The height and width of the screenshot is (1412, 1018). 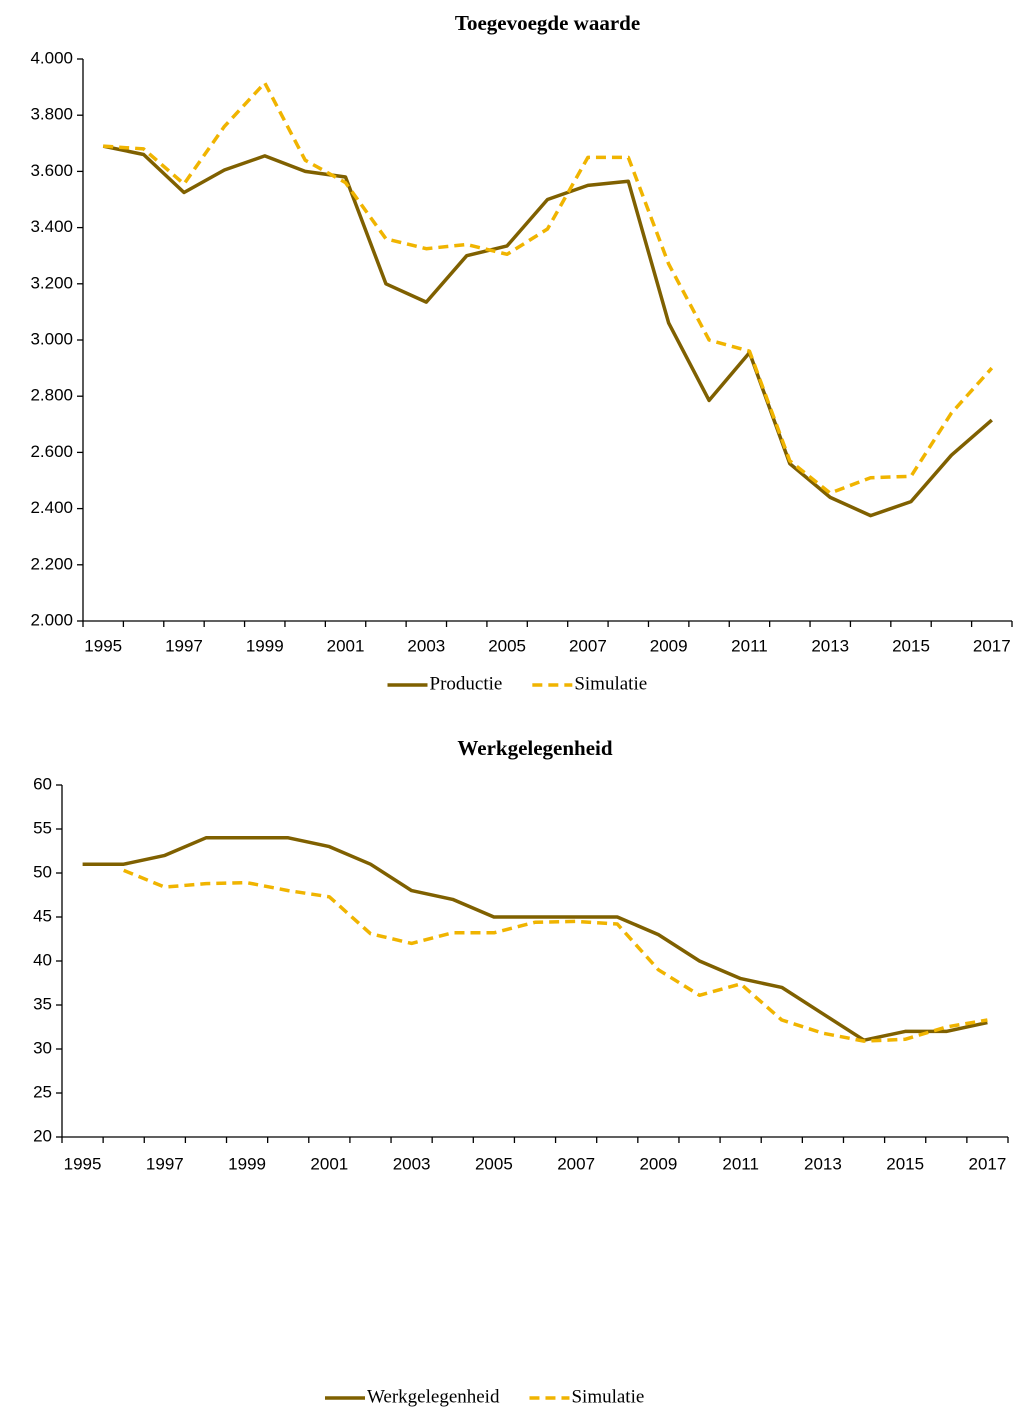 What do you see at coordinates (51, 338) in the screenshot?
I see `y-tick-label: 3.000` at bounding box center [51, 338].